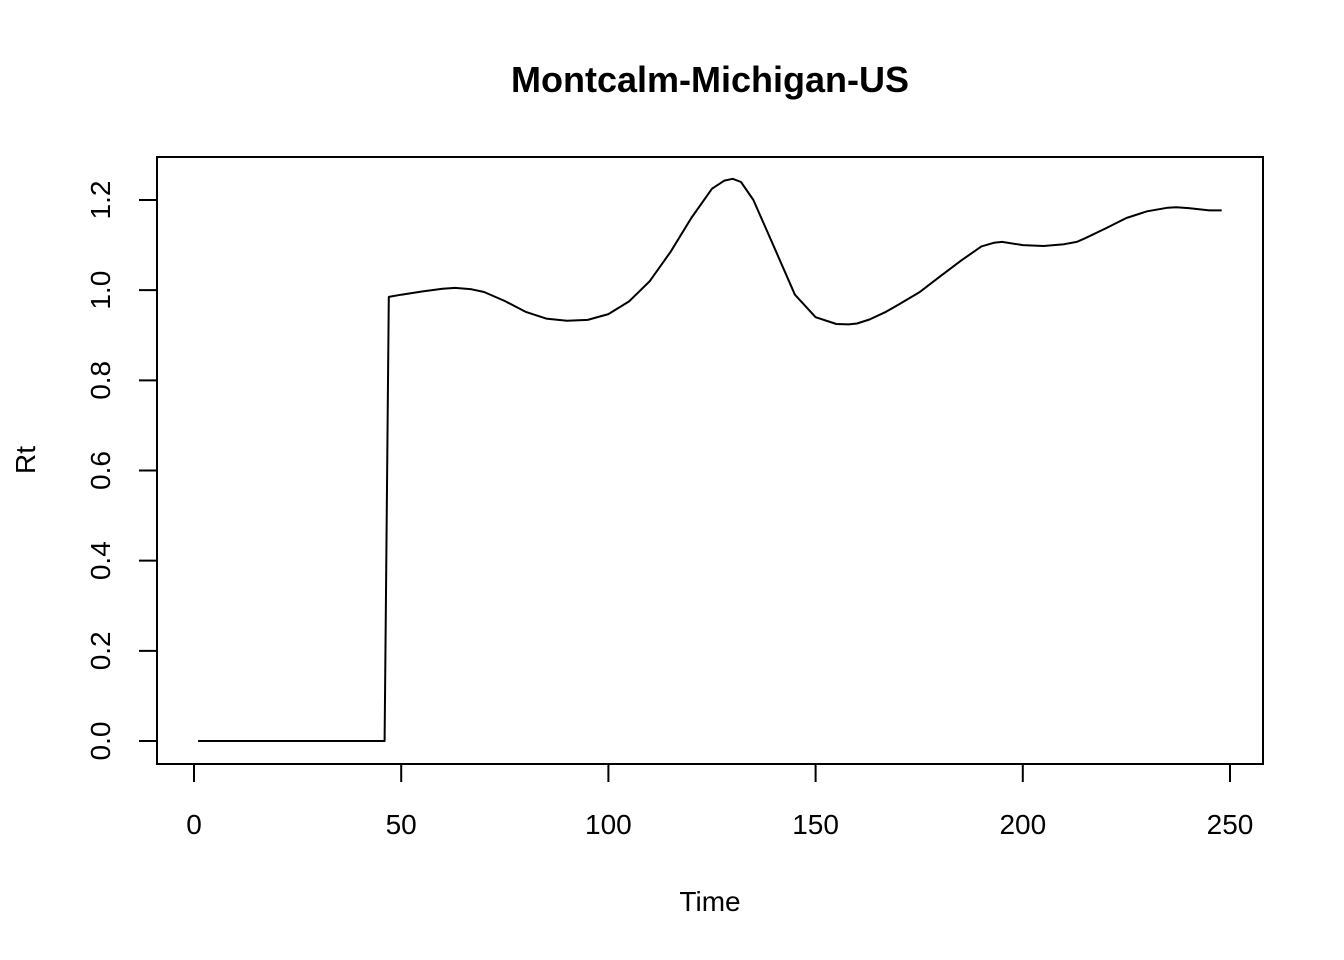 This screenshot has width=1344, height=960. What do you see at coordinates (1230, 824) in the screenshot?
I see `x-tick-label: 250` at bounding box center [1230, 824].